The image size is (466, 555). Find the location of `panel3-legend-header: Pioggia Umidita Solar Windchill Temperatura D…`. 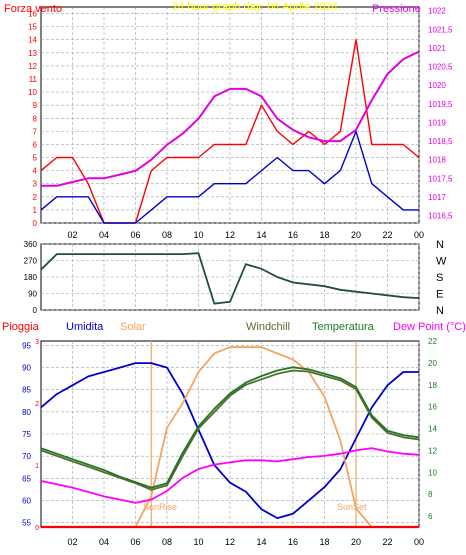

panel3-legend-header: Pioggia Umidita Solar Windchill Temperatura D… is located at coordinates (234, 327).